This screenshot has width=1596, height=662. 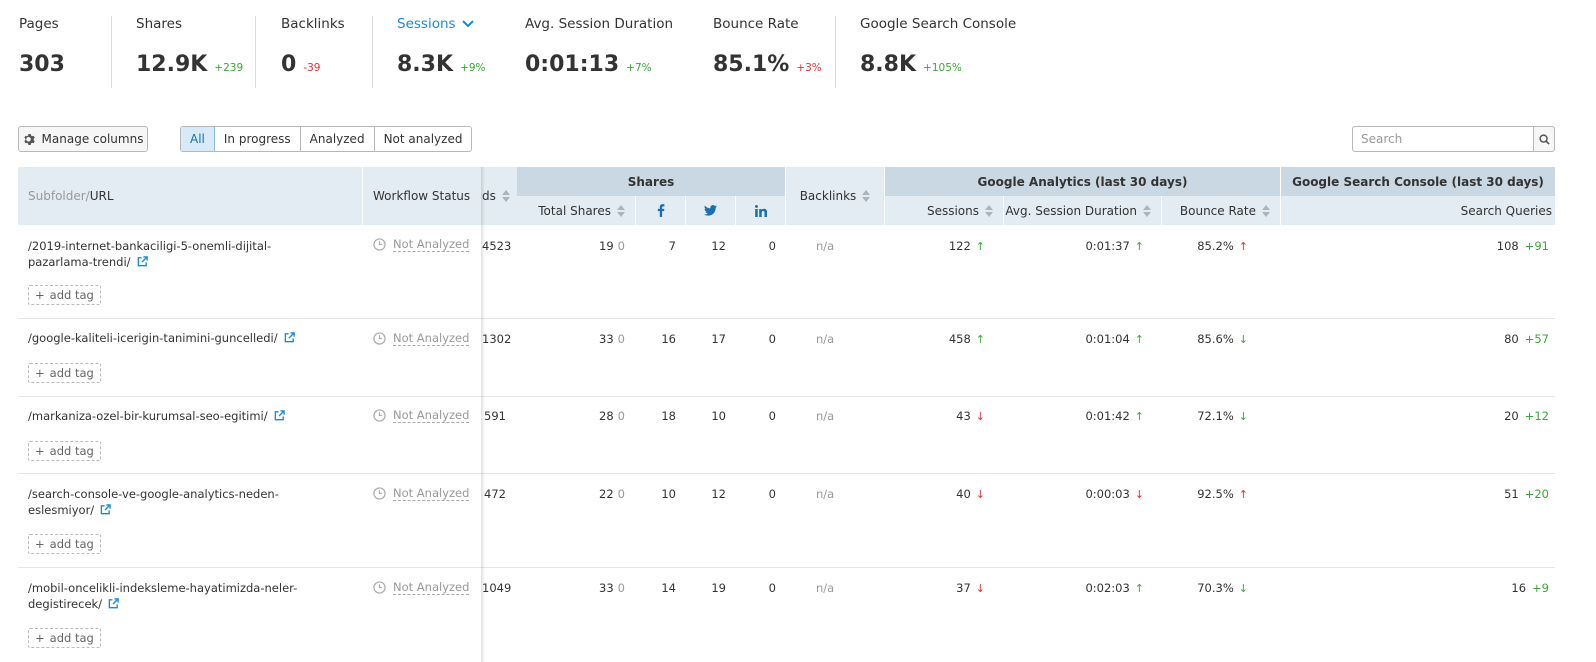 What do you see at coordinates (1540, 588) in the screenshot?
I see `search-queries-delta: +9` at bounding box center [1540, 588].